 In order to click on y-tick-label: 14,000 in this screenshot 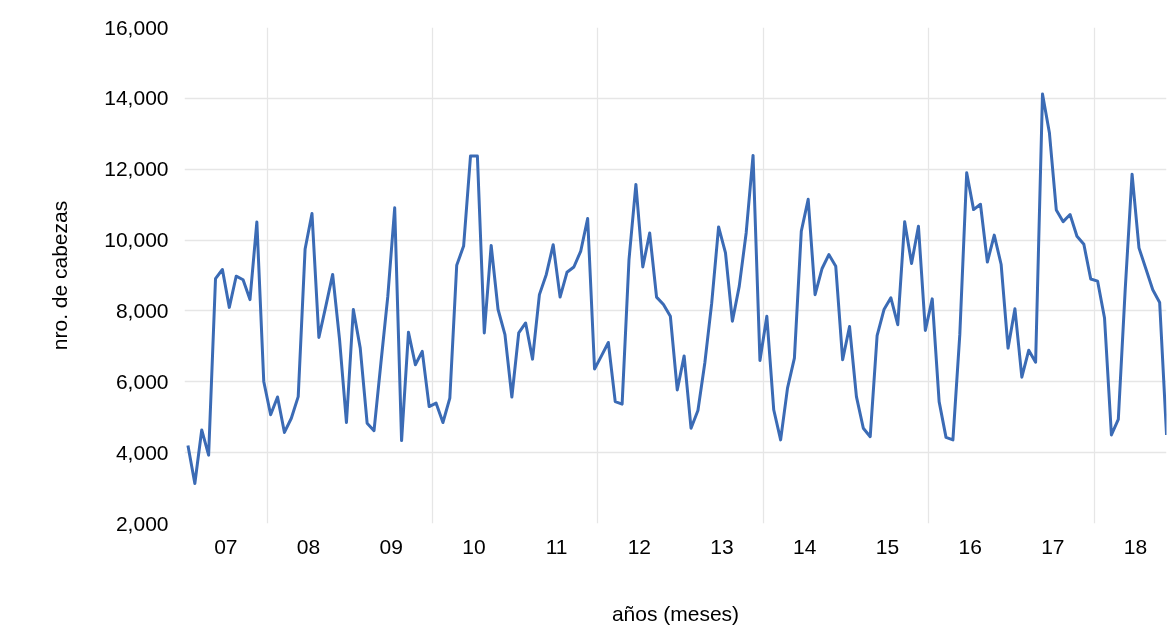, I will do `click(136, 98)`.